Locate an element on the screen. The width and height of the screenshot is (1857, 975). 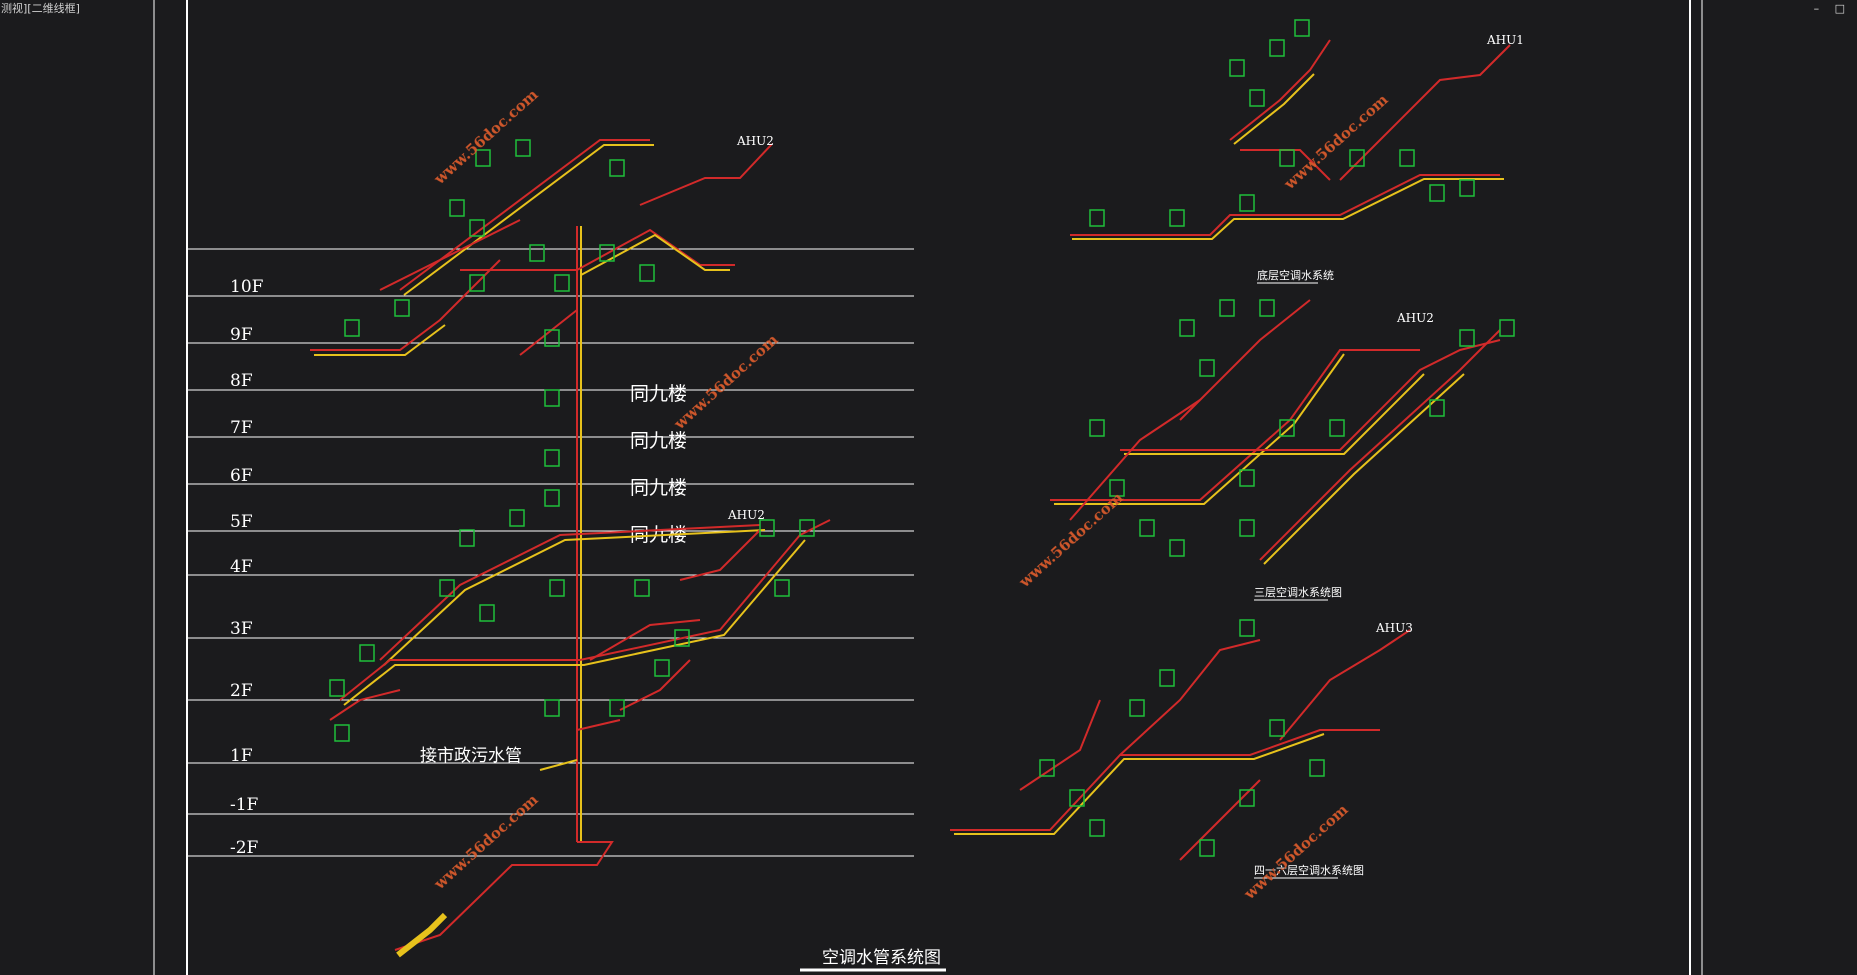
floor-label-6F: 6F is located at coordinates (241, 476).